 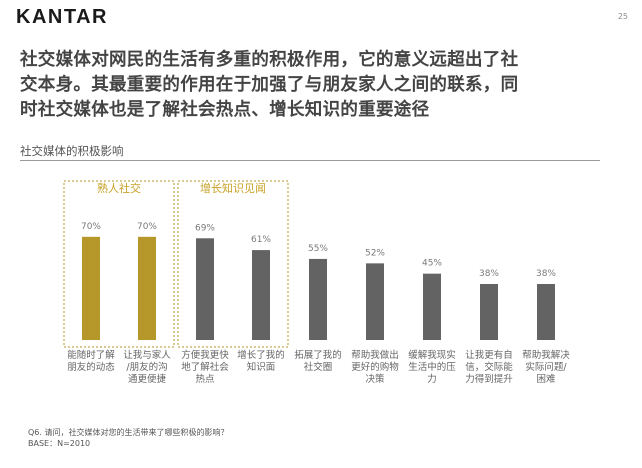 What do you see at coordinates (128, 432) in the screenshot?
I see `footnote-question: Q6. 请问，社交媒体对您的生活带来了哪些积极的影响？` at bounding box center [128, 432].